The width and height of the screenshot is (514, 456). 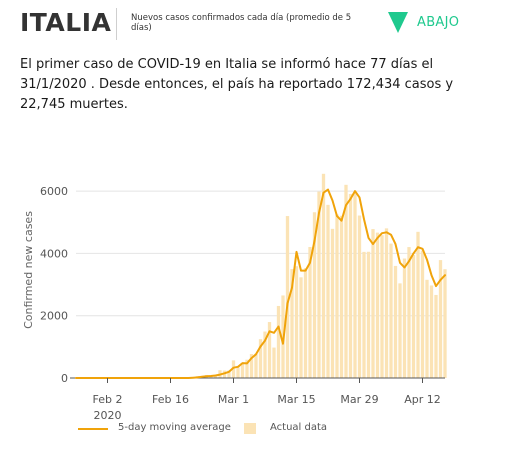 What do you see at coordinates (54, 253) in the screenshot?
I see `y-tick-label: 4000` at bounding box center [54, 253].